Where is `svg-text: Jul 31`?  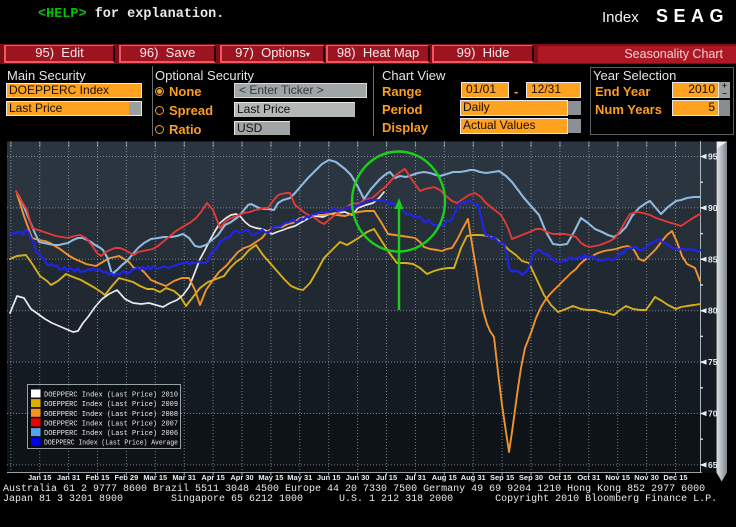
svg-text: Jul 31 is located at coordinates (415, 477).